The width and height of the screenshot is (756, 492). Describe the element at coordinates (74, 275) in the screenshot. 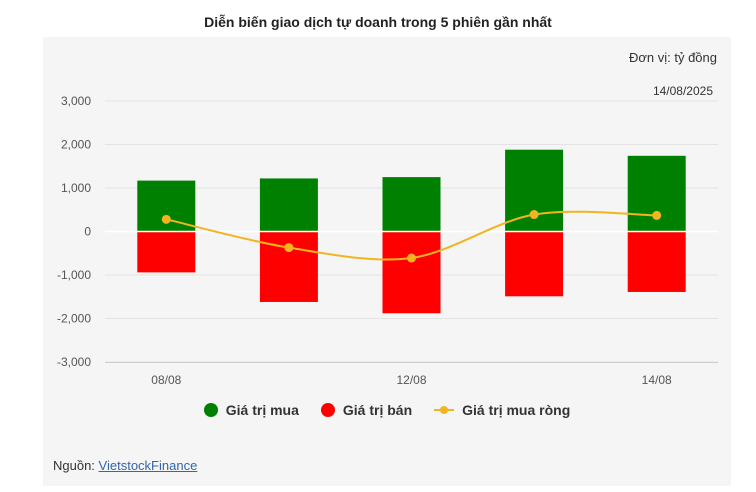

I see `y-tick-label: -1,000` at that location.